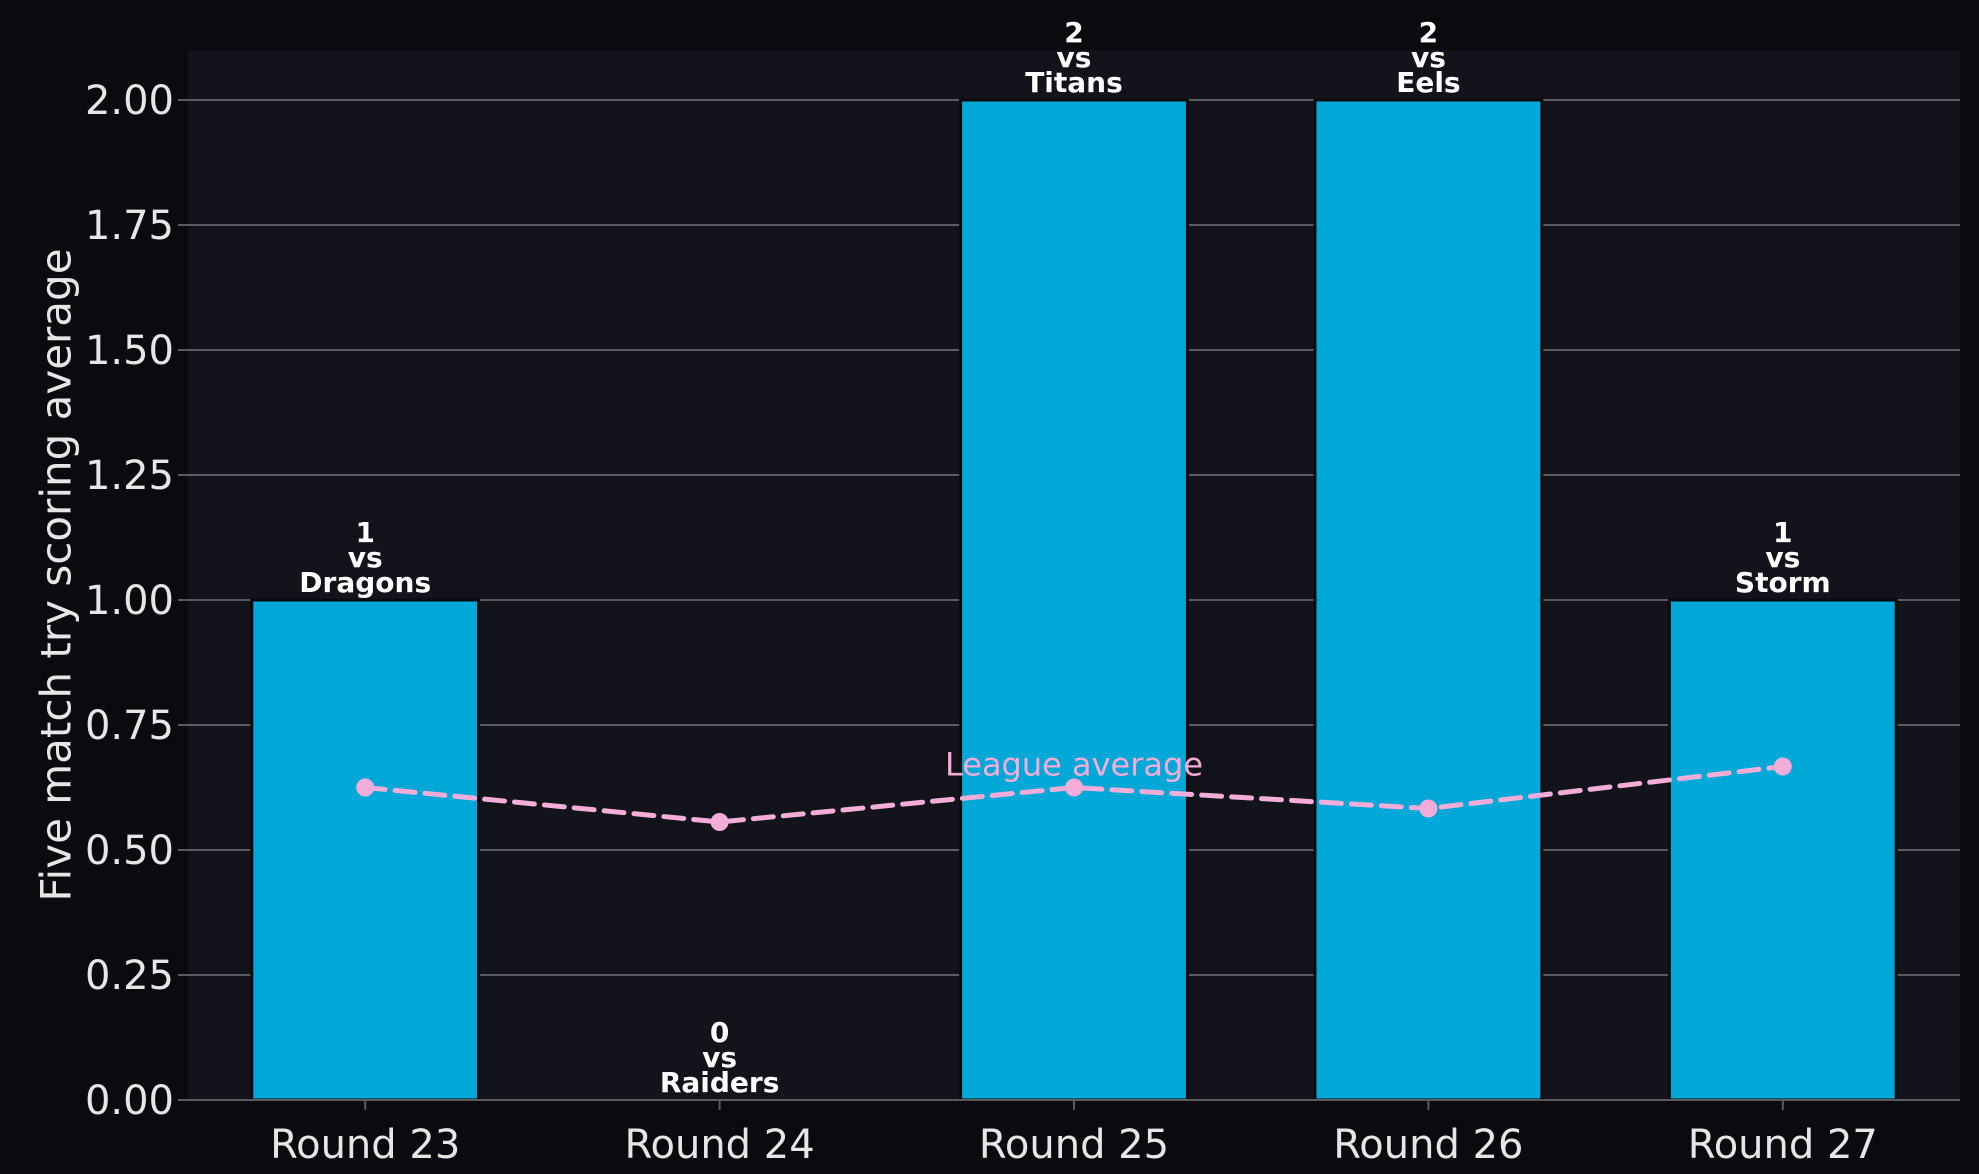 The image size is (1979, 1174). Describe the element at coordinates (129, 976) in the screenshot. I see `y-tick-label: 0.25` at that location.